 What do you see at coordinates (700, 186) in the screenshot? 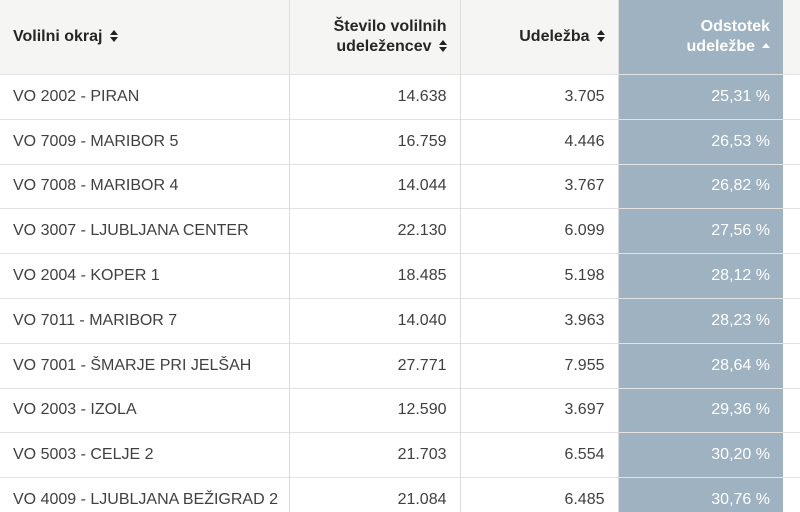
I see `cell-odstotek-udelezbe: 26,82 %` at bounding box center [700, 186].